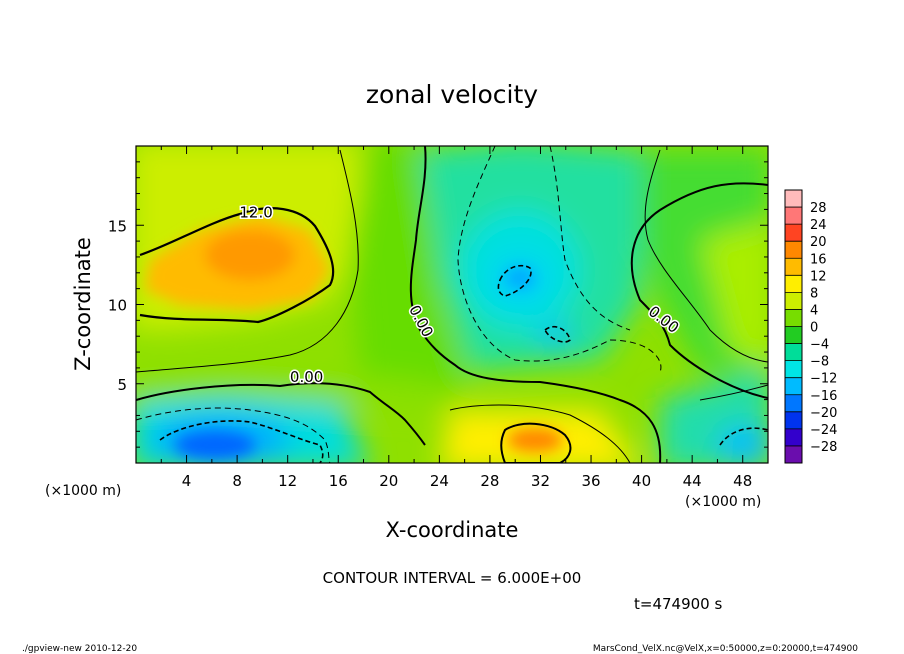 The width and height of the screenshot is (904, 654). Describe the element at coordinates (818, 276) in the screenshot. I see `colorbar-label: 12` at that location.